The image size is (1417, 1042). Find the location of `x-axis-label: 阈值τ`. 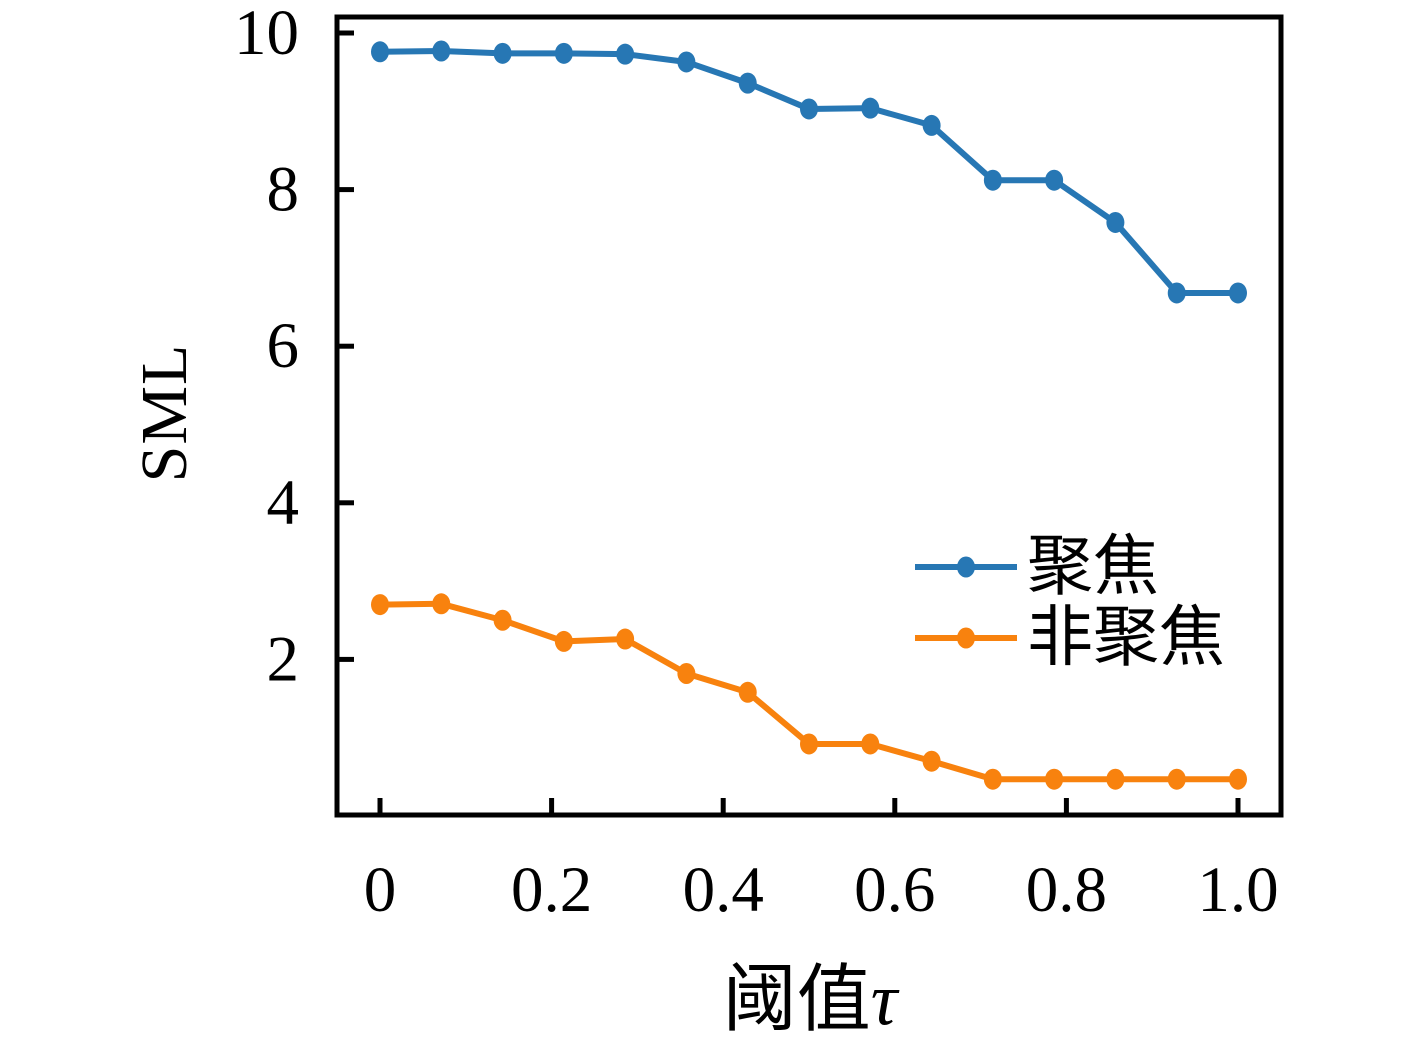

x-axis-label: 阈值τ is located at coordinates (810, 991).